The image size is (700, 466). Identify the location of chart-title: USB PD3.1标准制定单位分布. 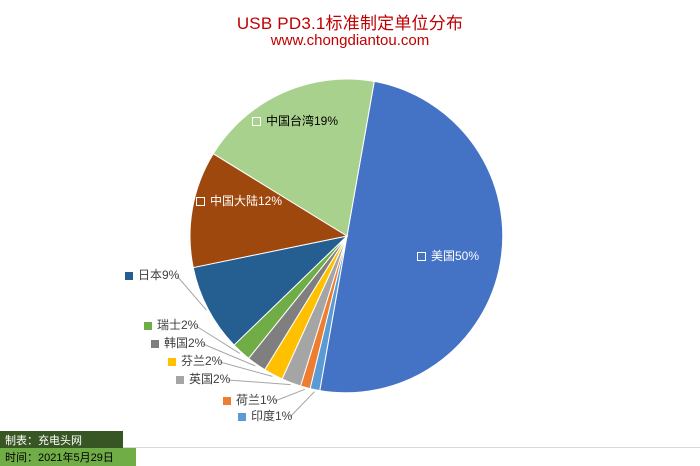
(350, 23).